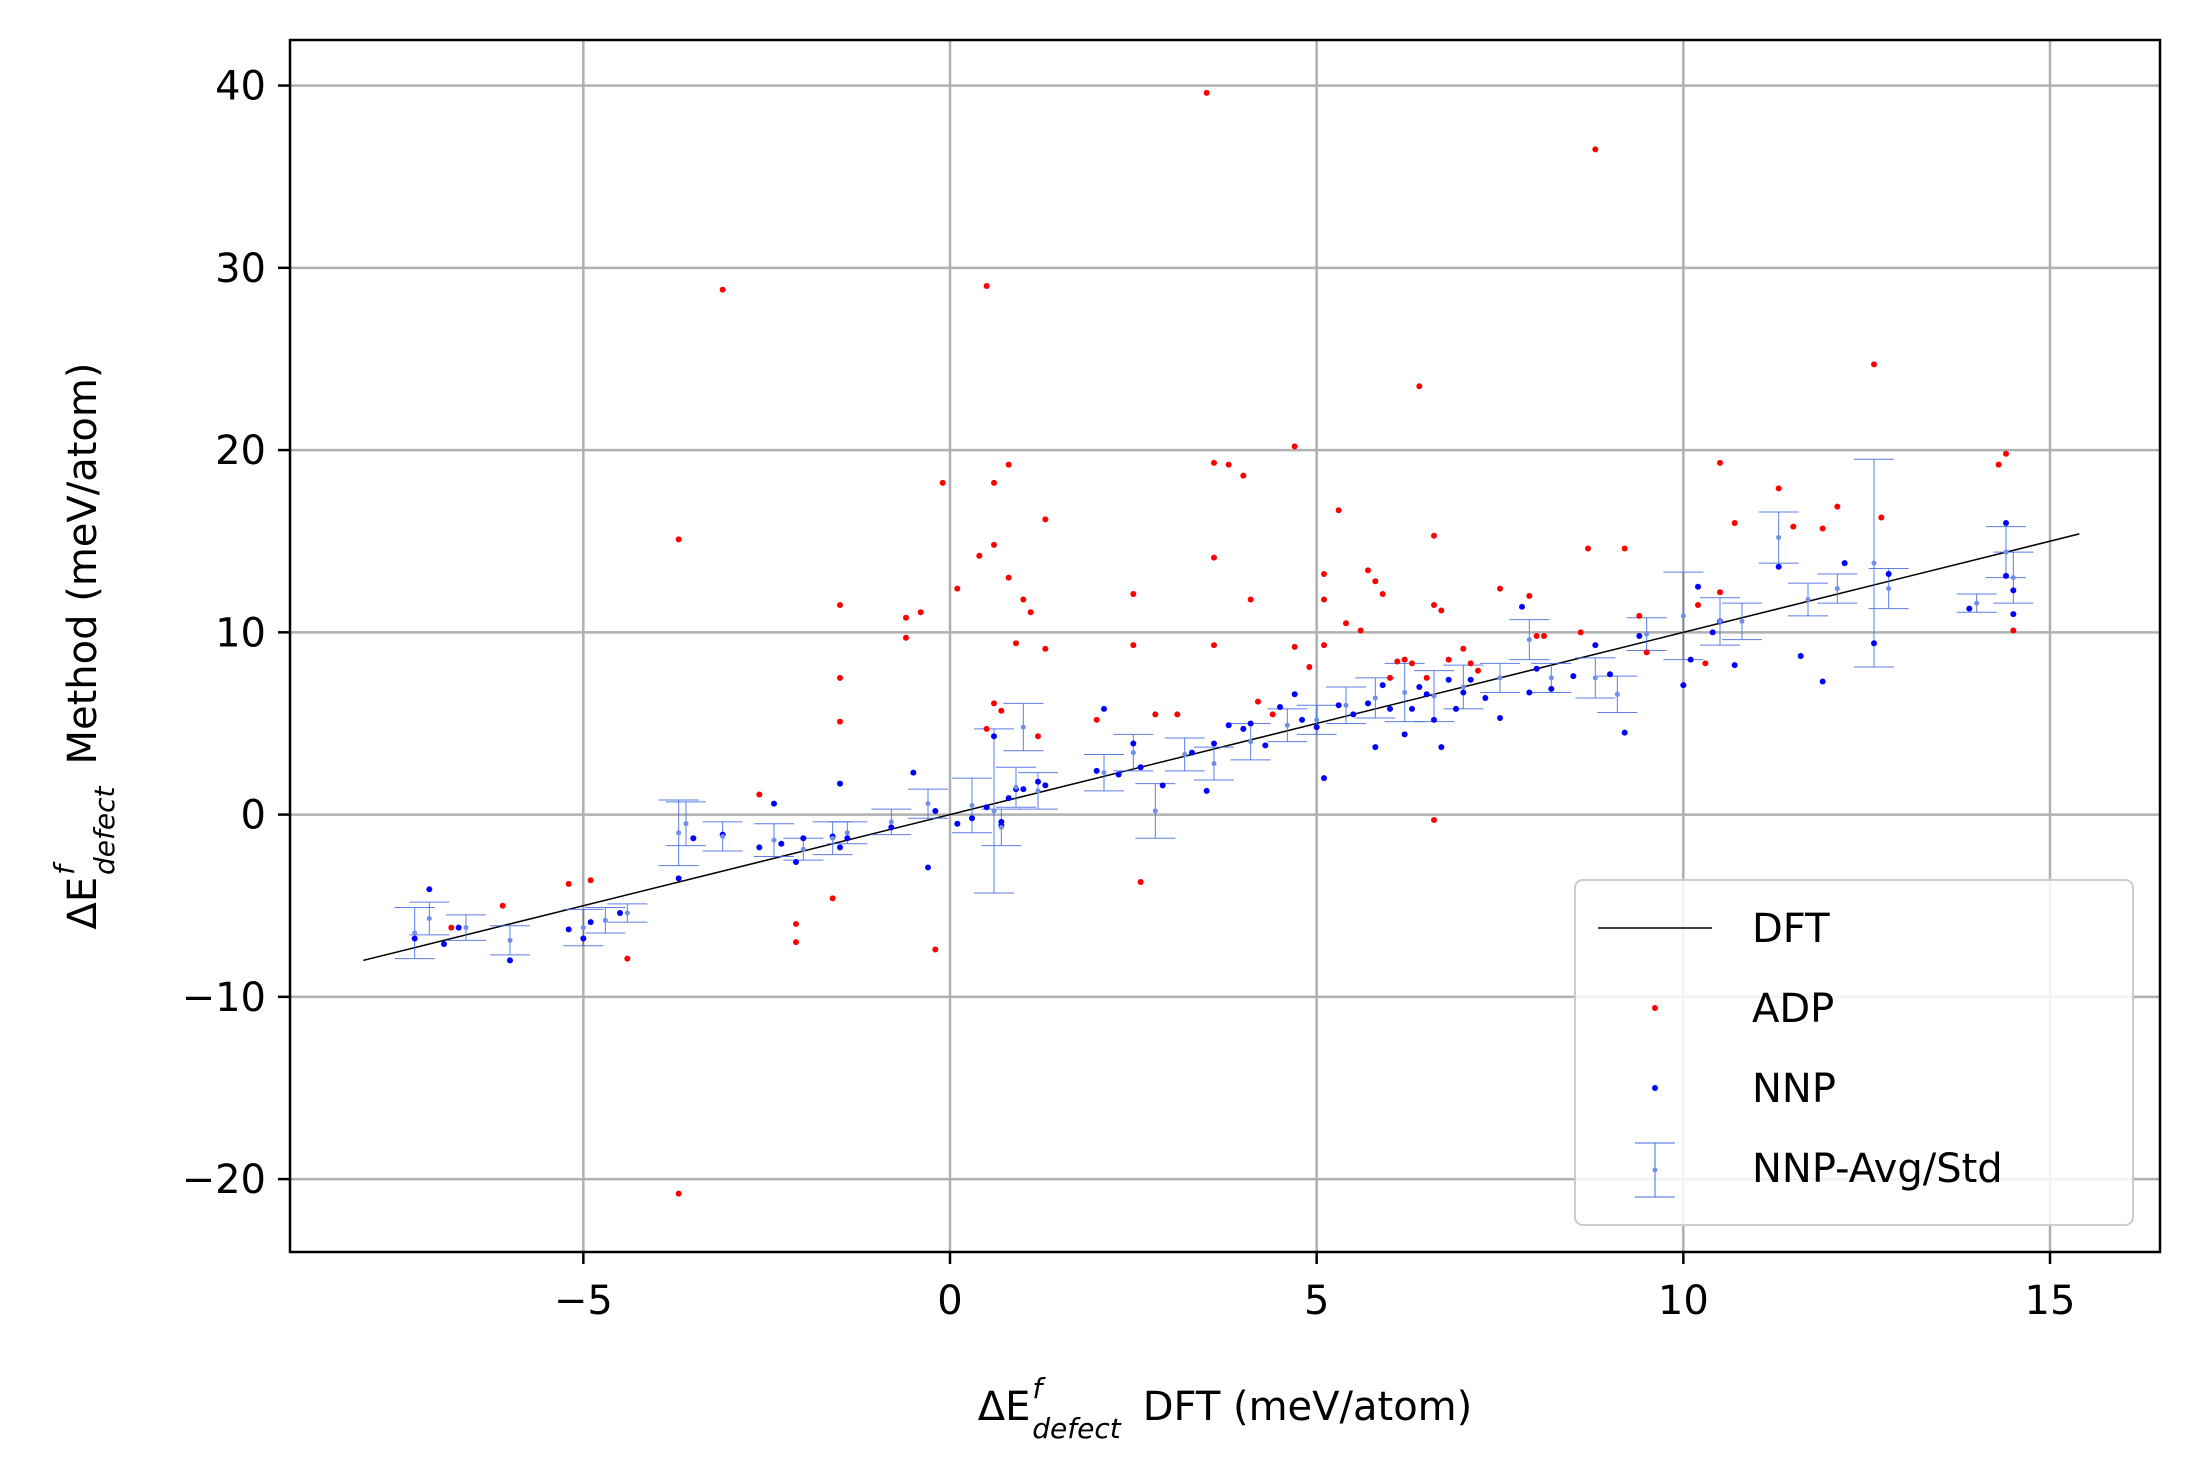 The height and width of the screenshot is (1474, 2189). Describe the element at coordinates (240, 87) in the screenshot. I see `y-tick-label: 40` at that location.